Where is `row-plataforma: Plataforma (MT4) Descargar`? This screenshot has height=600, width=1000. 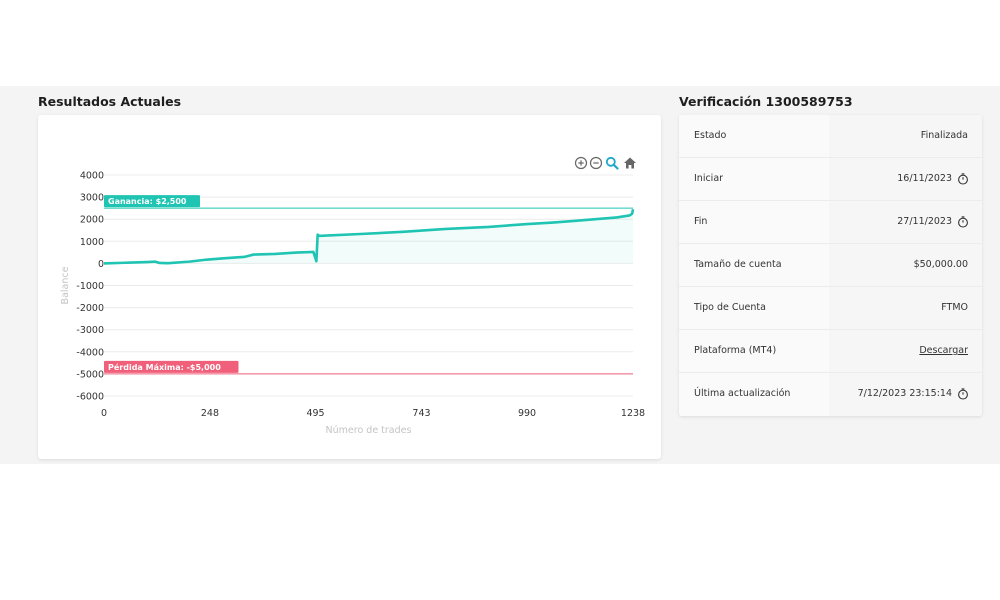
row-plataforma: Plataforma (MT4) Descargar is located at coordinates (830, 351).